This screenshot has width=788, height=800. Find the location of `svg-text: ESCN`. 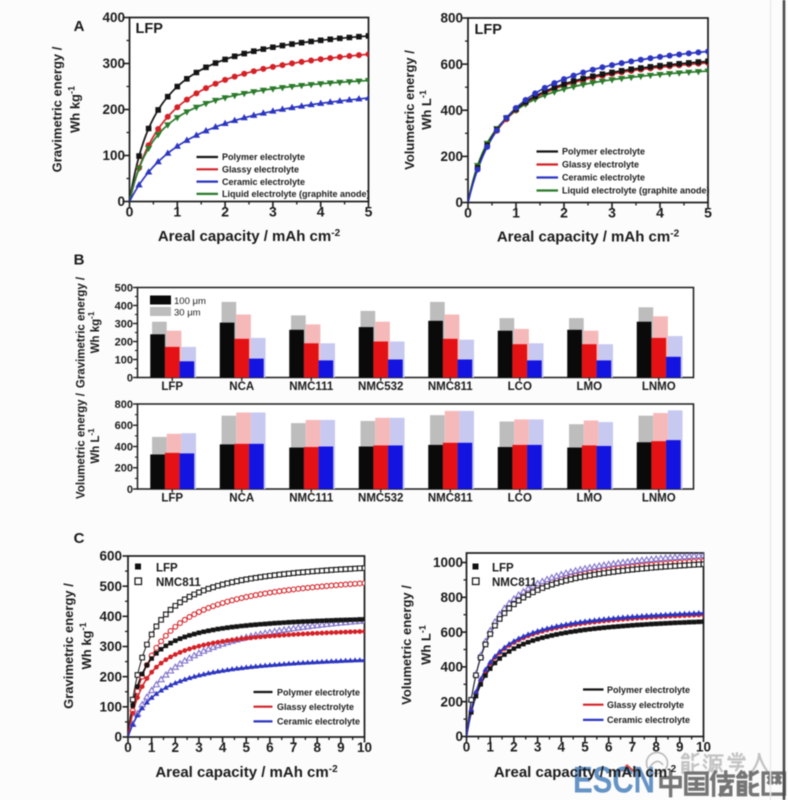

svg-text: ESCN is located at coordinates (614, 780).